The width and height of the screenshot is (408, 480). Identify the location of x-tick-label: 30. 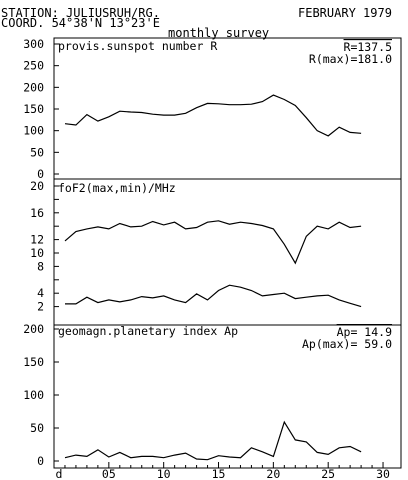
(383, 473).